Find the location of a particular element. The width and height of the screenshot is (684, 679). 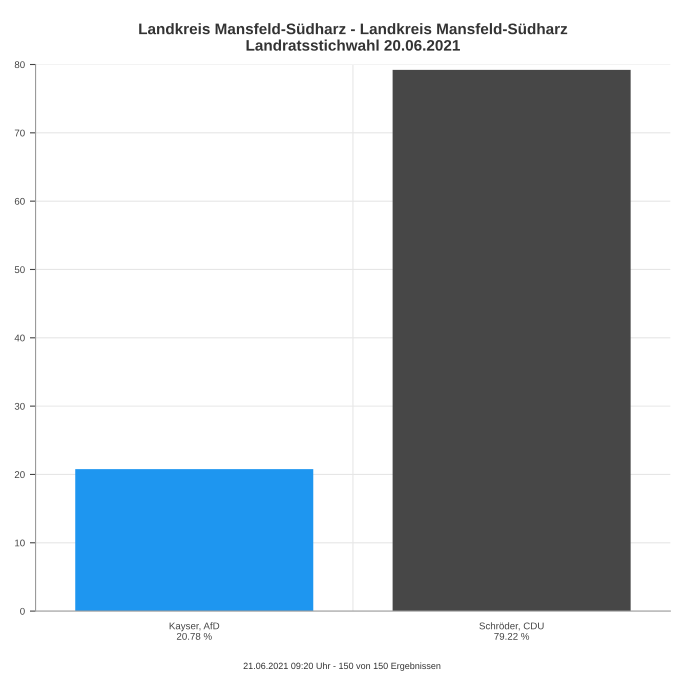

y-tick-label: 70 is located at coordinates (19, 133).